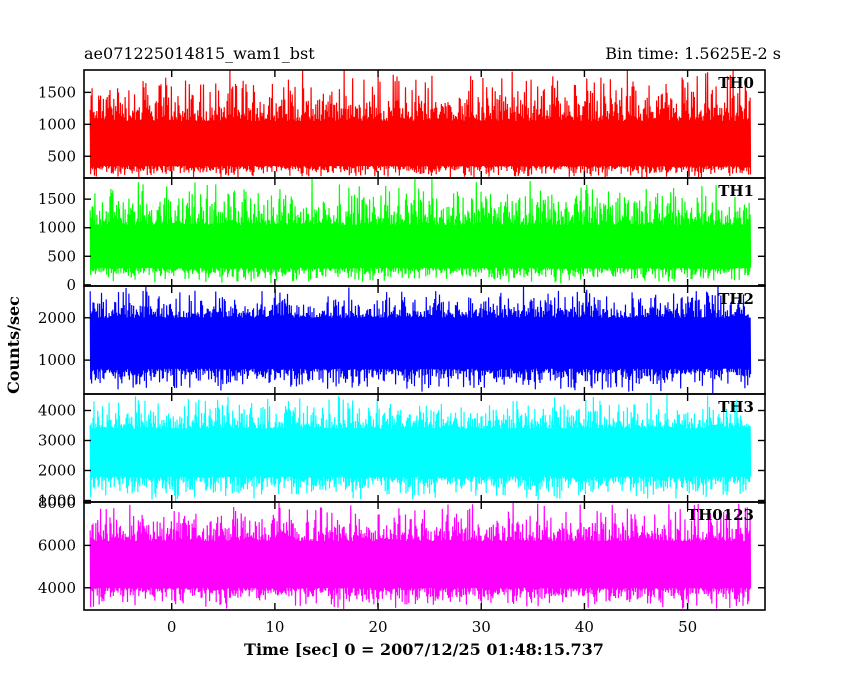 This screenshot has height=680, width=850. What do you see at coordinates (71, 285) in the screenshot?
I see `y-tick-label: 0` at bounding box center [71, 285].